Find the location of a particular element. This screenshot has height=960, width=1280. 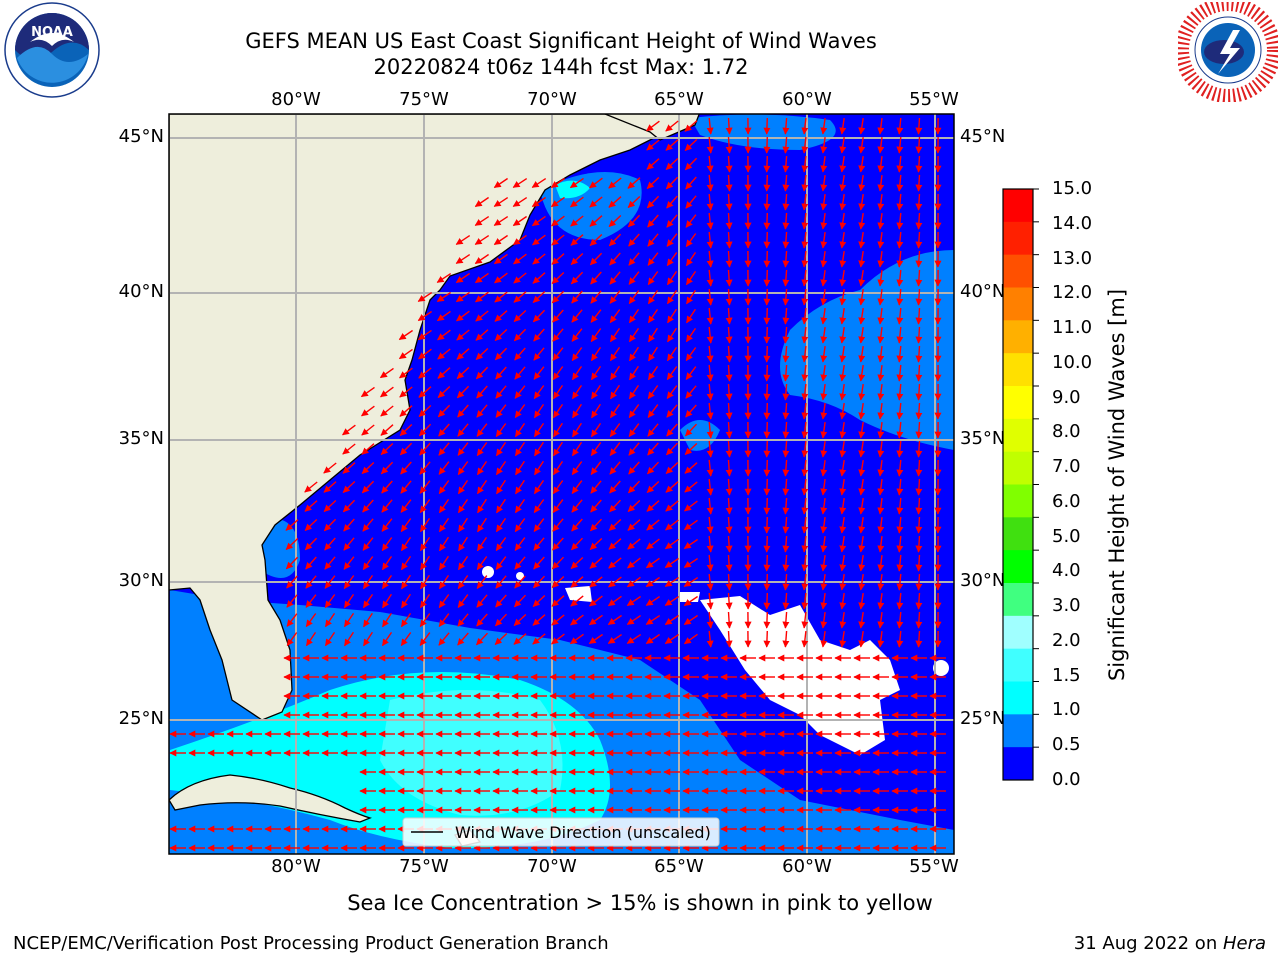

lat-label-left: 35°N is located at coordinates (141, 438).